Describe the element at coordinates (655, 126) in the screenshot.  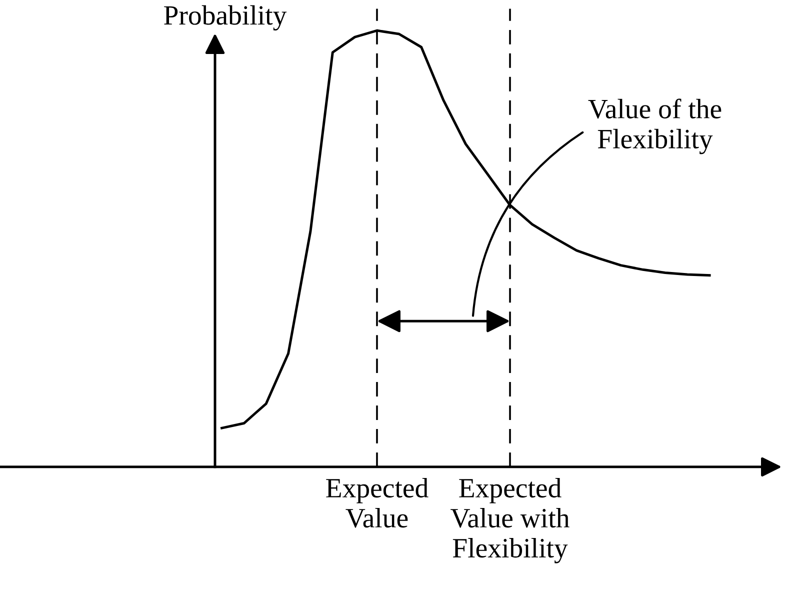
I see `annotation: Value of the Flexibility` at that location.